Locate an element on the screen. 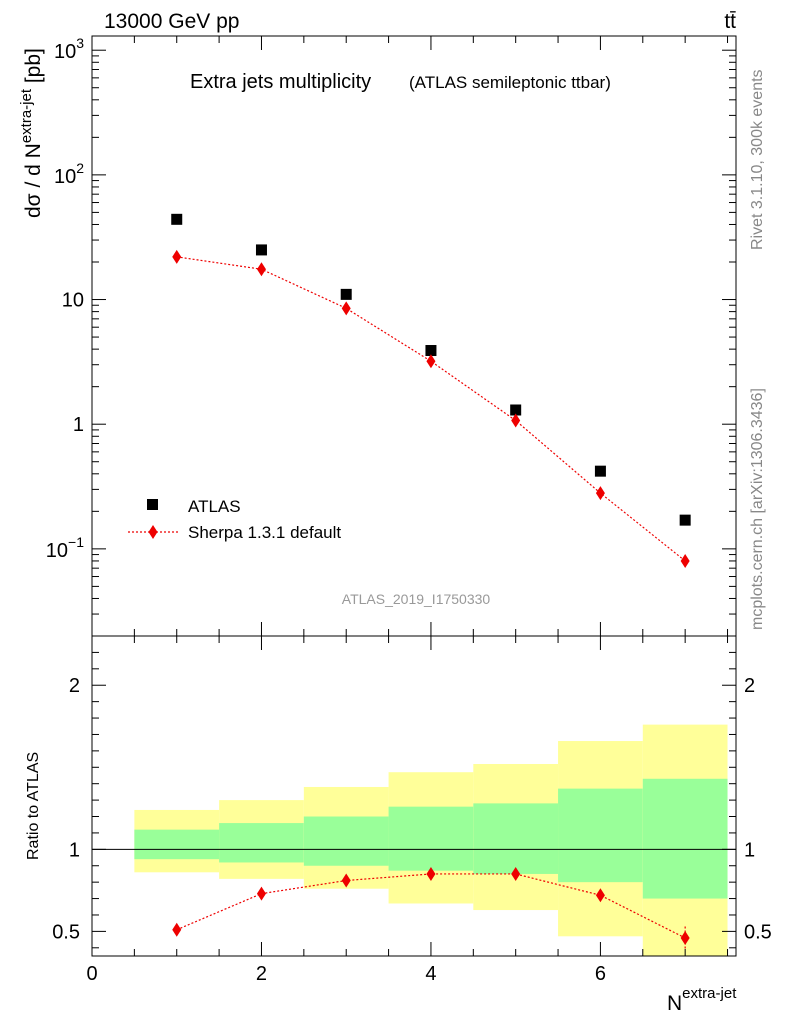  plot-title: Extra jets multiplicity is located at coordinates (280, 82).